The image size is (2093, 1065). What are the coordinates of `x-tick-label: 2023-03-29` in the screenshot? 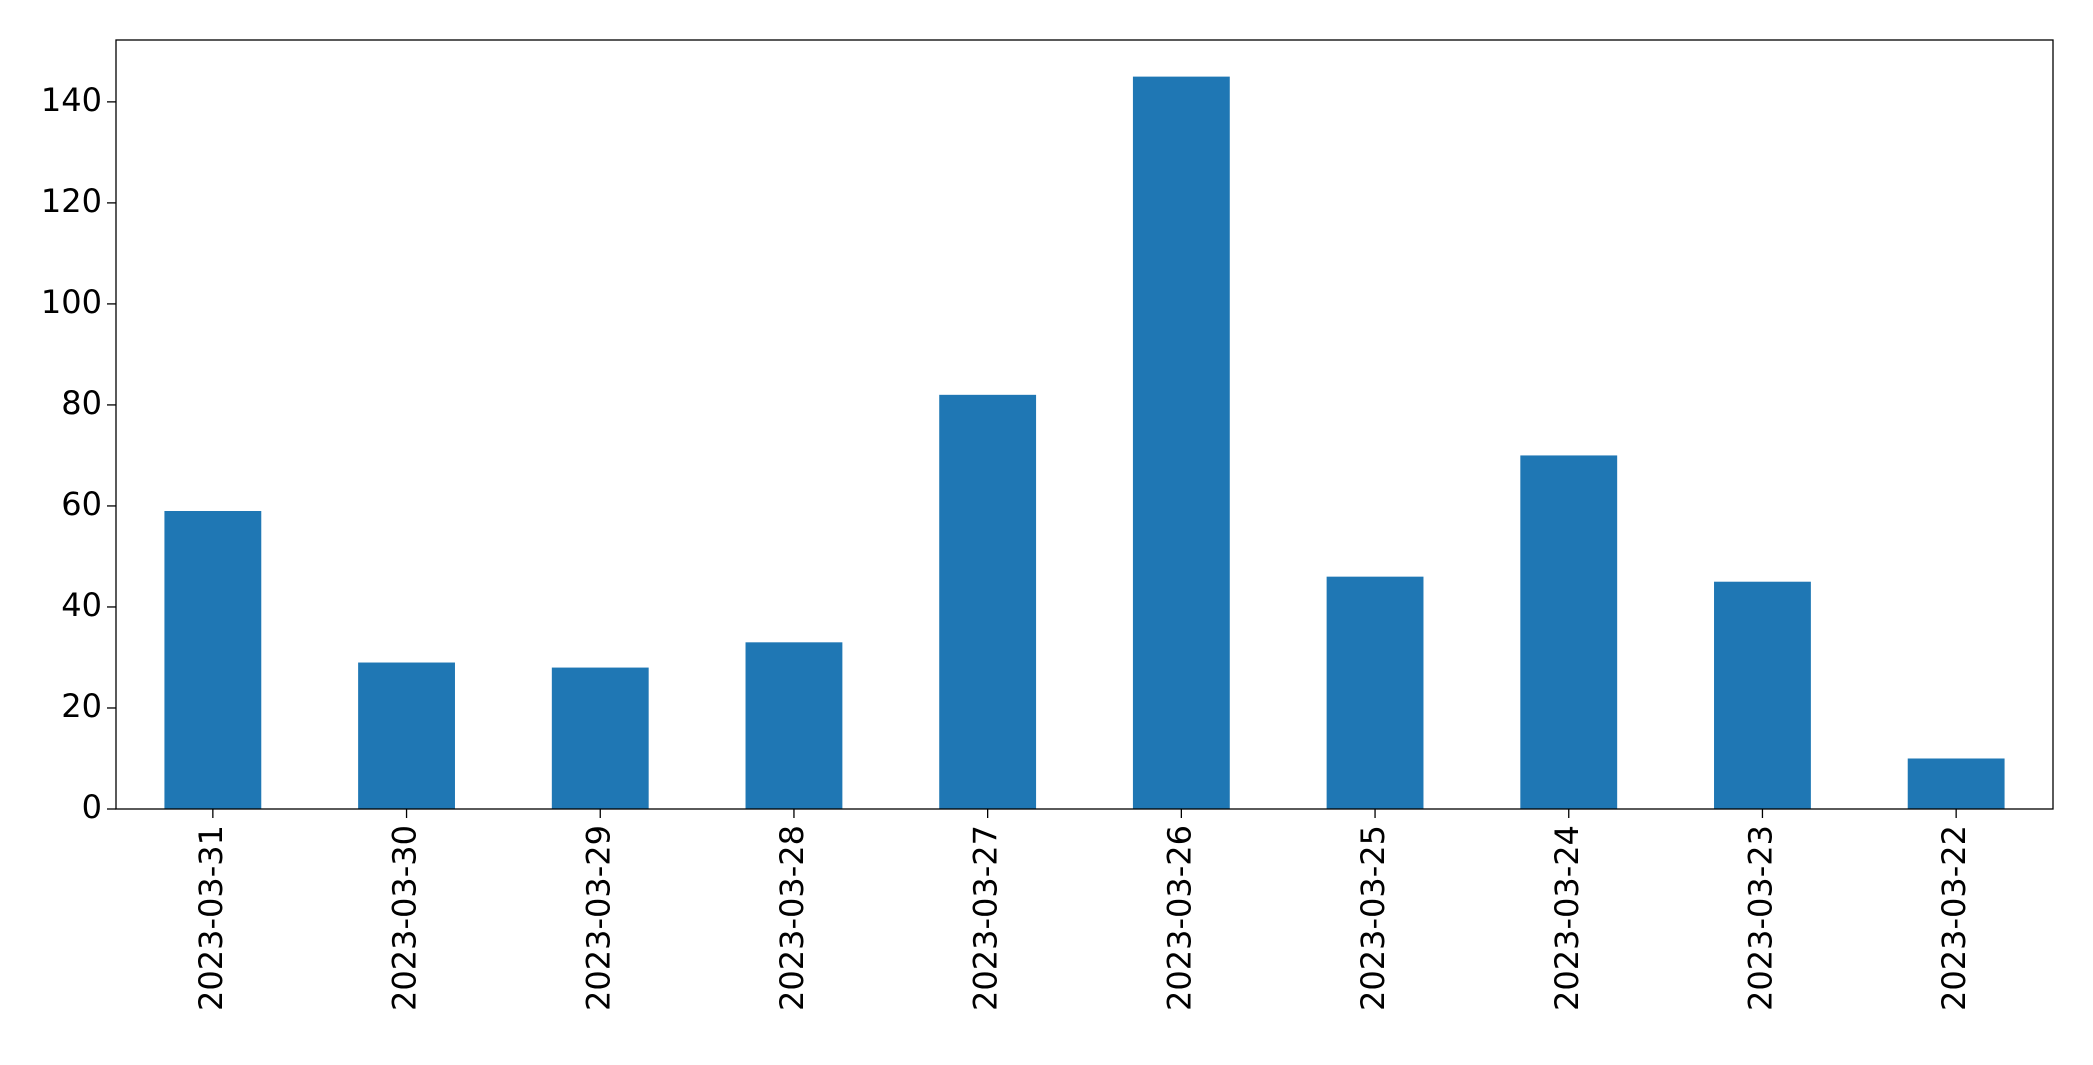 It's located at (598, 918).